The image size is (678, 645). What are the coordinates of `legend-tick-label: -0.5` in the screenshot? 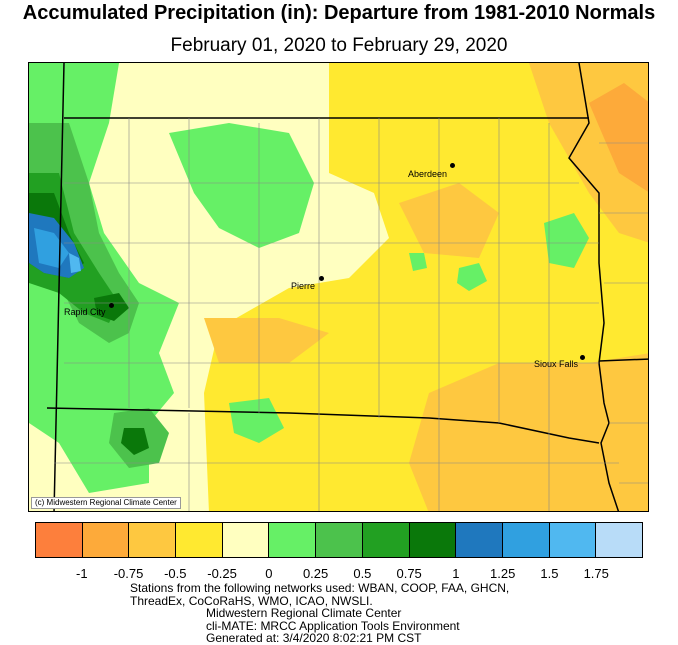 It's located at (175, 573).